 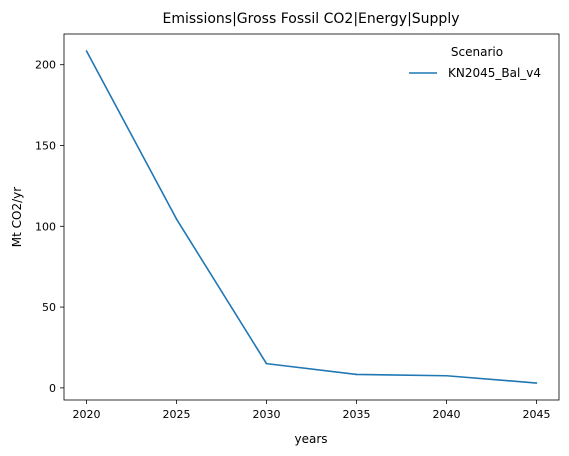 I want to click on legend: Scenario KN2045_Bal_v4, so click(x=475, y=62).